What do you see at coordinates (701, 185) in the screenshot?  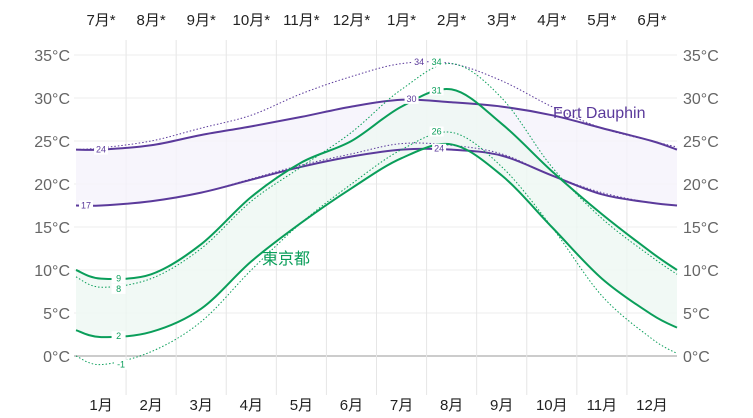 I see `y-tick-right: 20°C` at bounding box center [701, 185].